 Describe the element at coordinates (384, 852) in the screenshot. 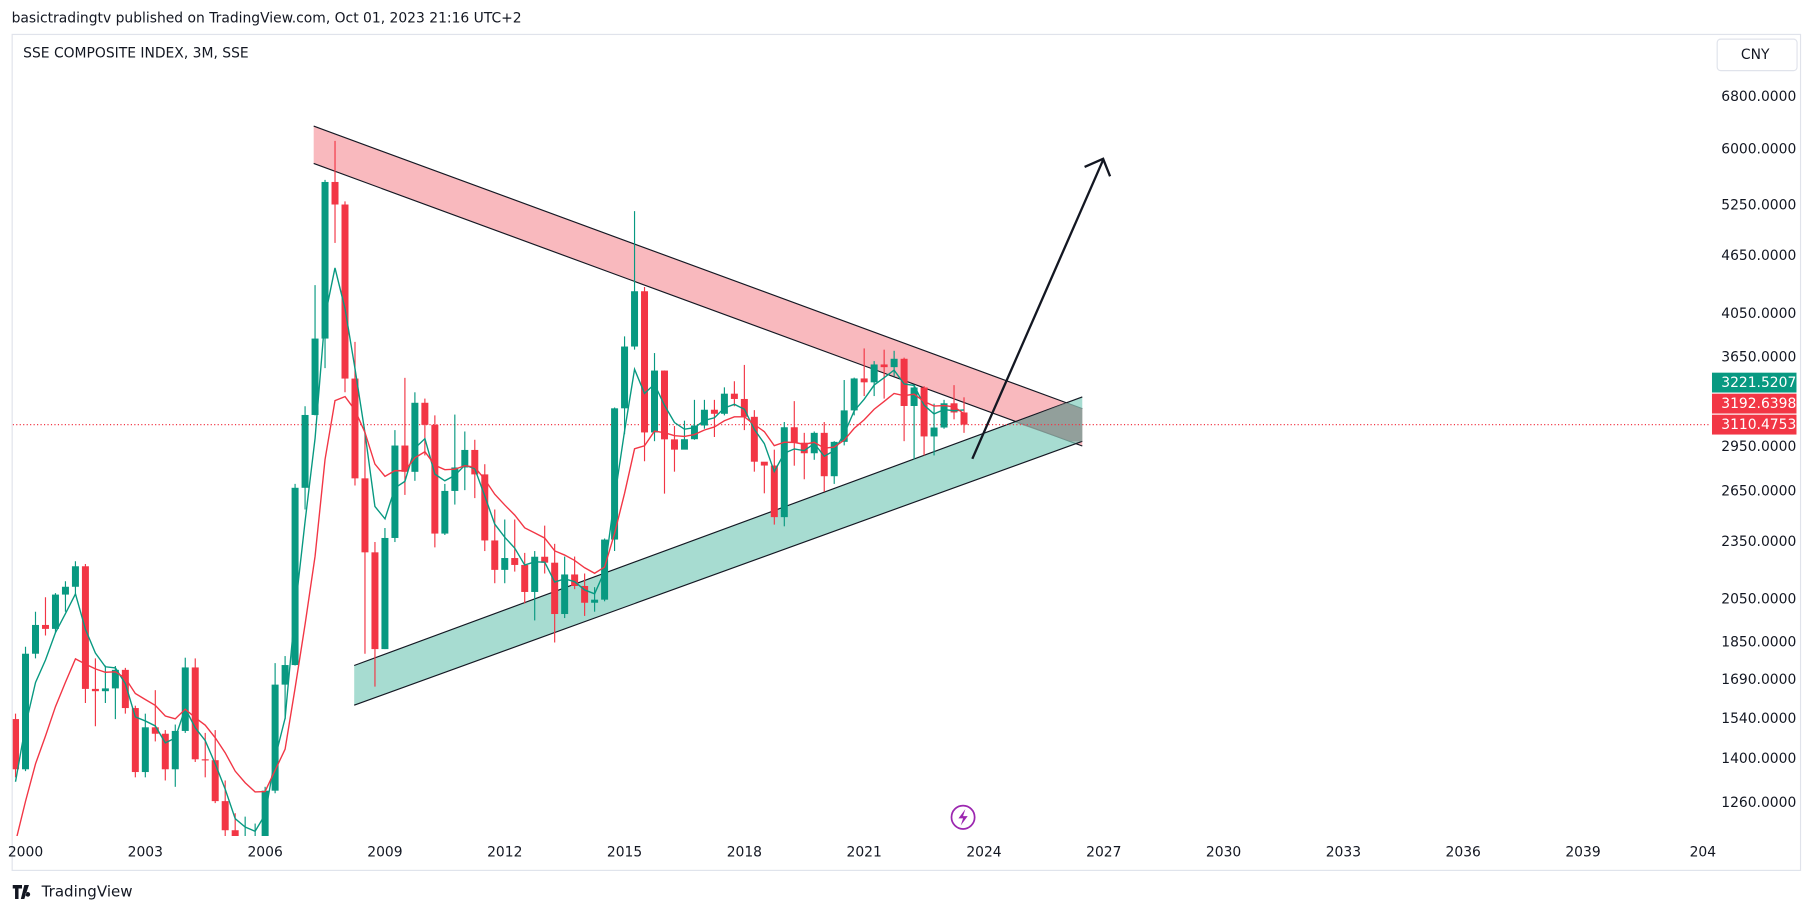

I see `x-tick-label: 2009` at that location.